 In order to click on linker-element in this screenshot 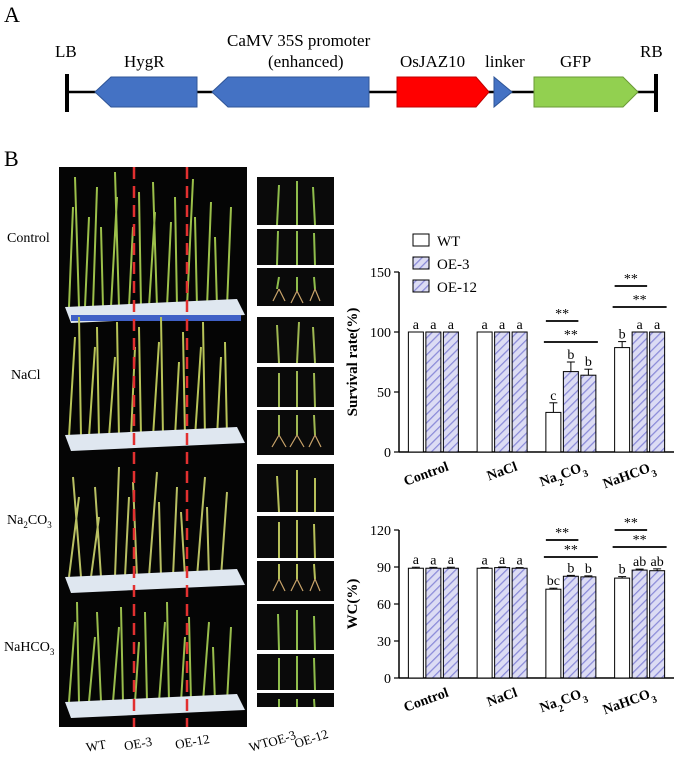, I will do `click(503, 92)`.